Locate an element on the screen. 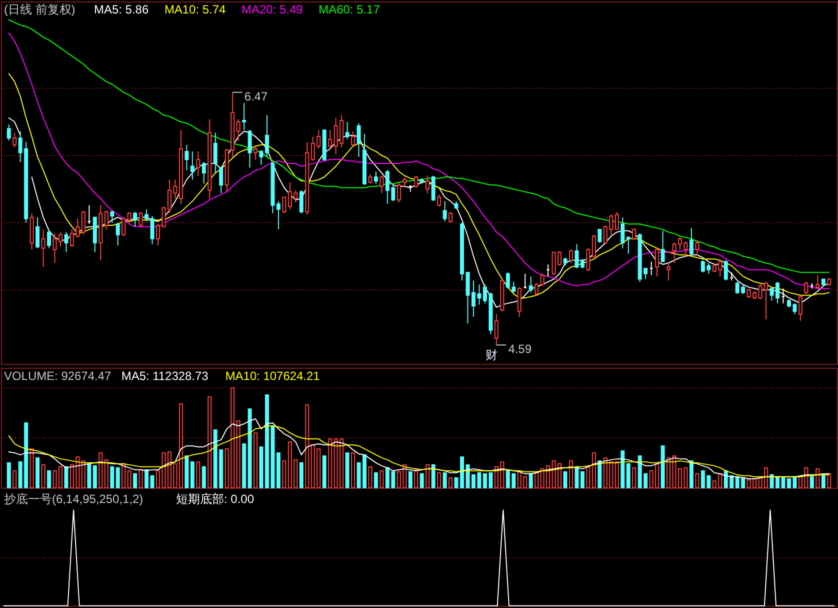 The image size is (838, 608). text: MA20: 5.49 is located at coordinates (273, 9).